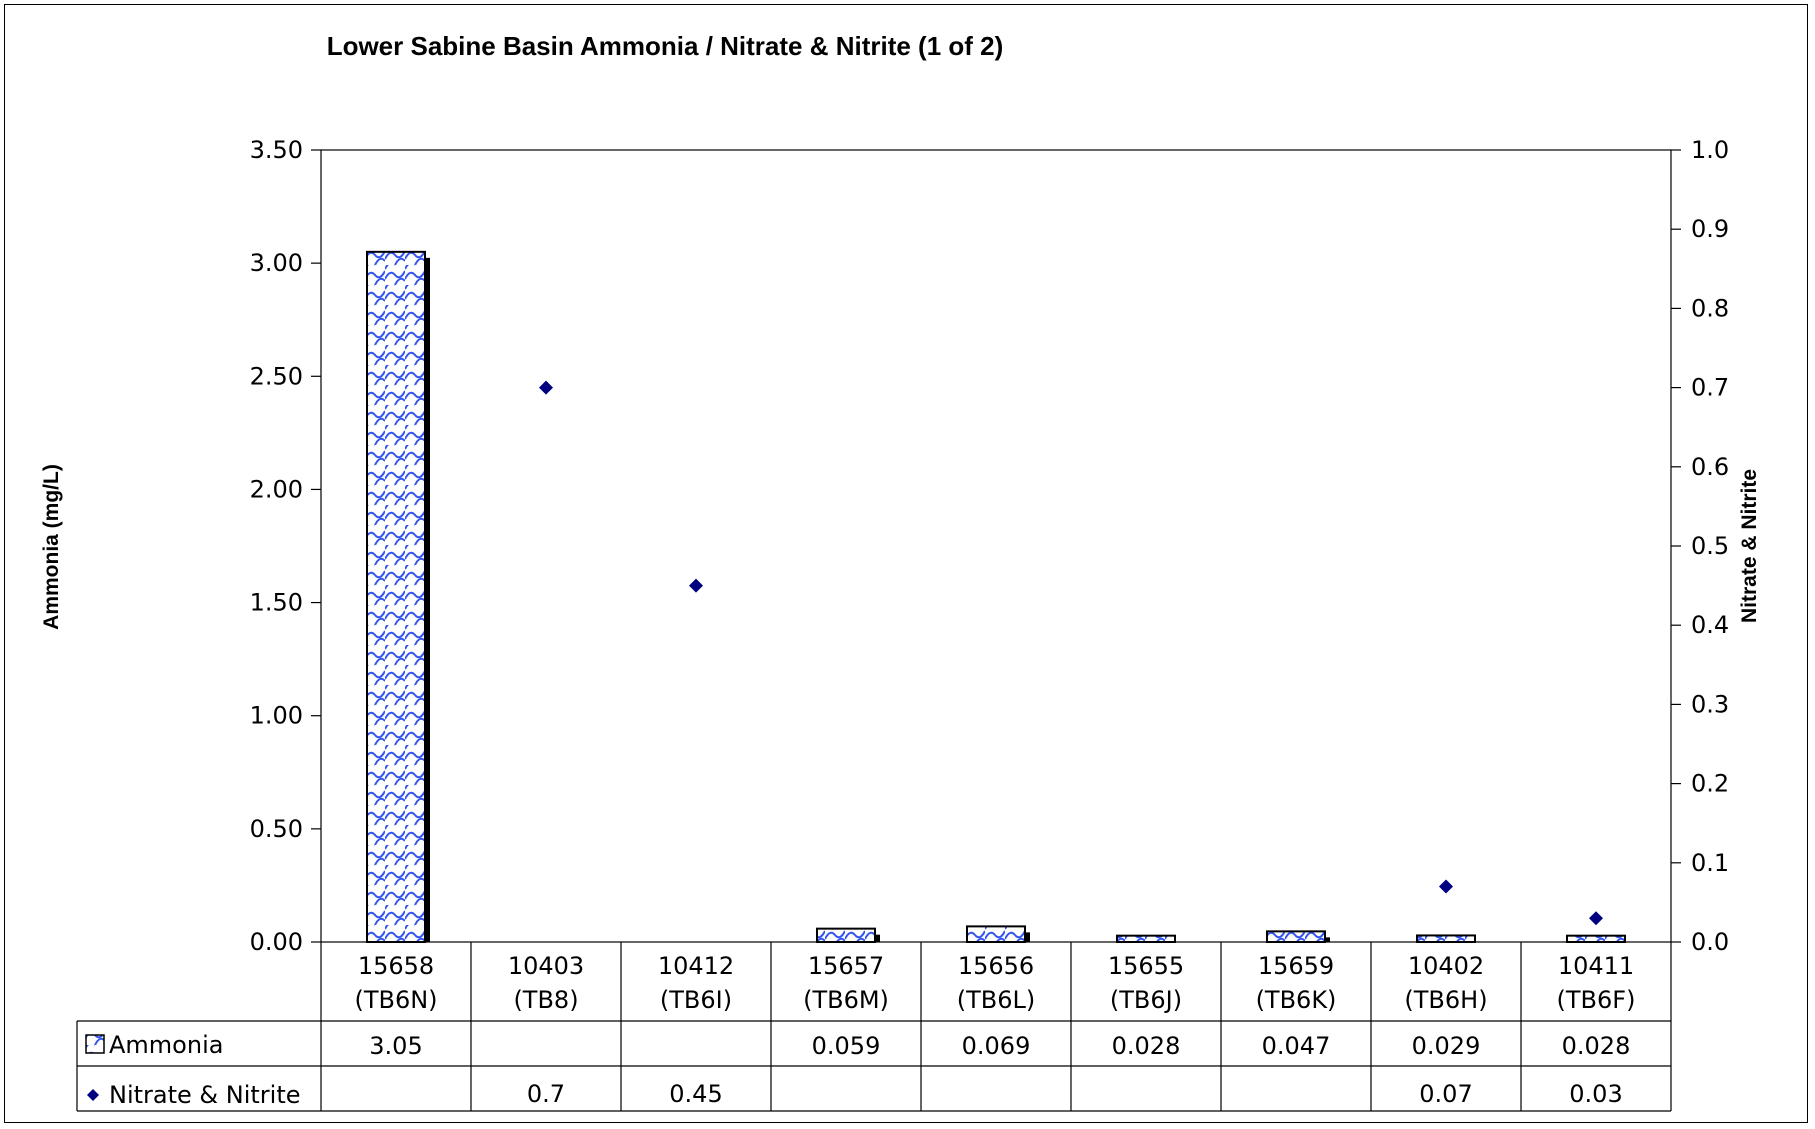 The image size is (1815, 1129). What do you see at coordinates (1446, 1046) in the screenshot?
I see `data-label-ammonia: 0.029` at bounding box center [1446, 1046].